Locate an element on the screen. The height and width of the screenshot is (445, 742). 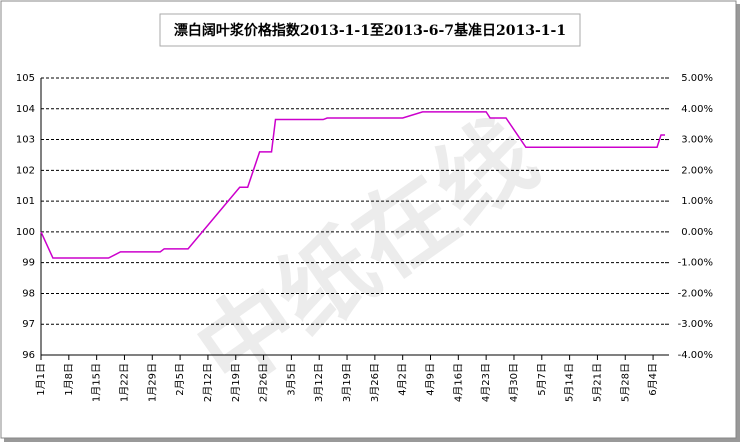
x-tick-label: 2月26日 is located at coordinates (264, 382).